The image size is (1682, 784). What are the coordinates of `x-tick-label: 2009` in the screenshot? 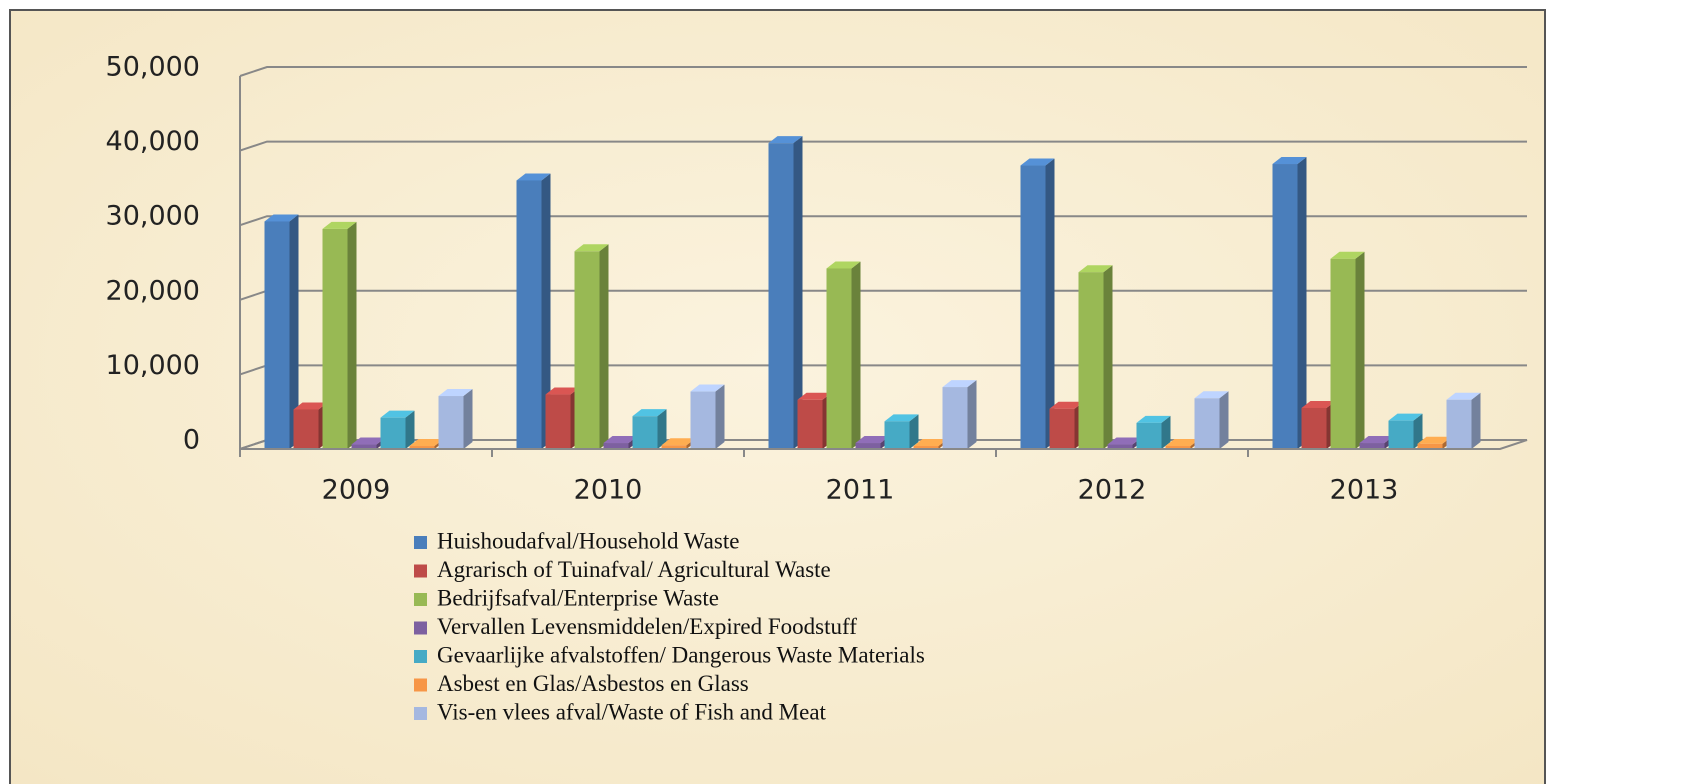 It's located at (356, 490).